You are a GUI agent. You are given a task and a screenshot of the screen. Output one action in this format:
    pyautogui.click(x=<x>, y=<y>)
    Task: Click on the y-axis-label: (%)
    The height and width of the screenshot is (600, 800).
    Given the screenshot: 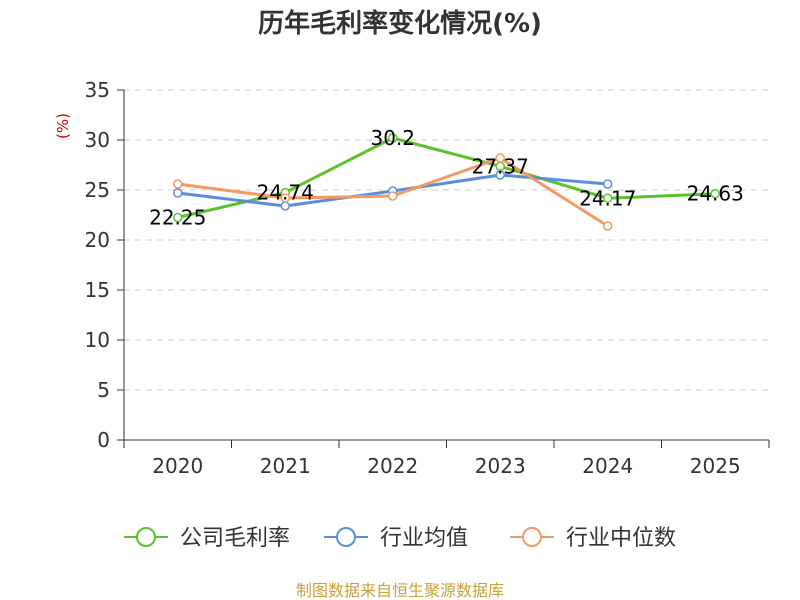 What is the action you would take?
    pyautogui.click(x=63, y=126)
    